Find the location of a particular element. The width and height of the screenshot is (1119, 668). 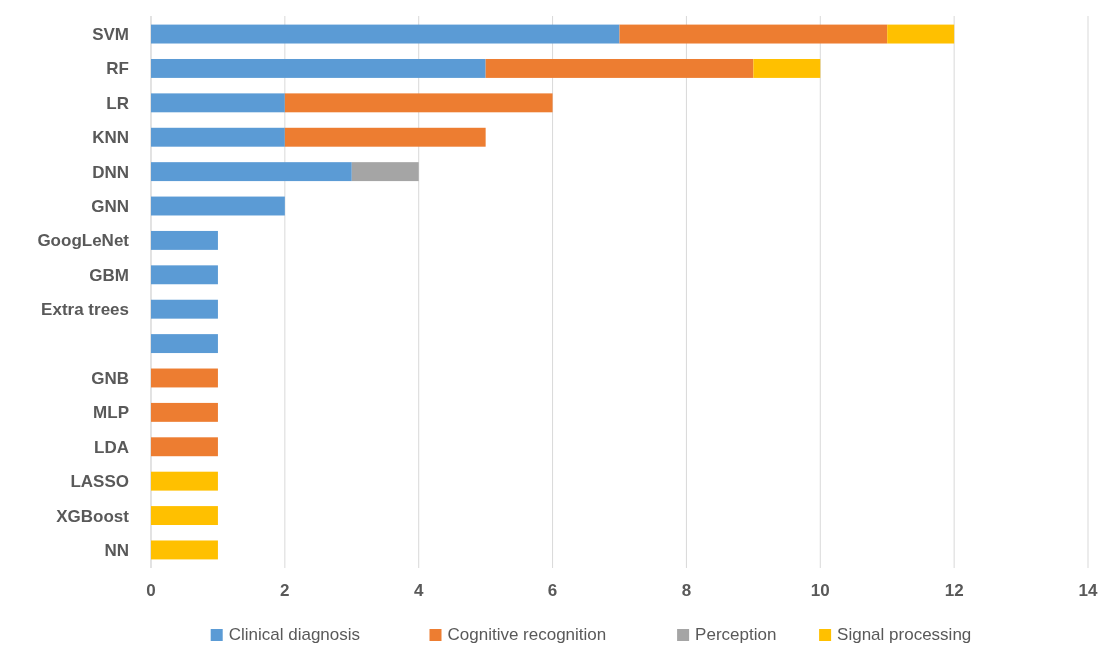

x-tick-label: 8 is located at coordinates (686, 590).